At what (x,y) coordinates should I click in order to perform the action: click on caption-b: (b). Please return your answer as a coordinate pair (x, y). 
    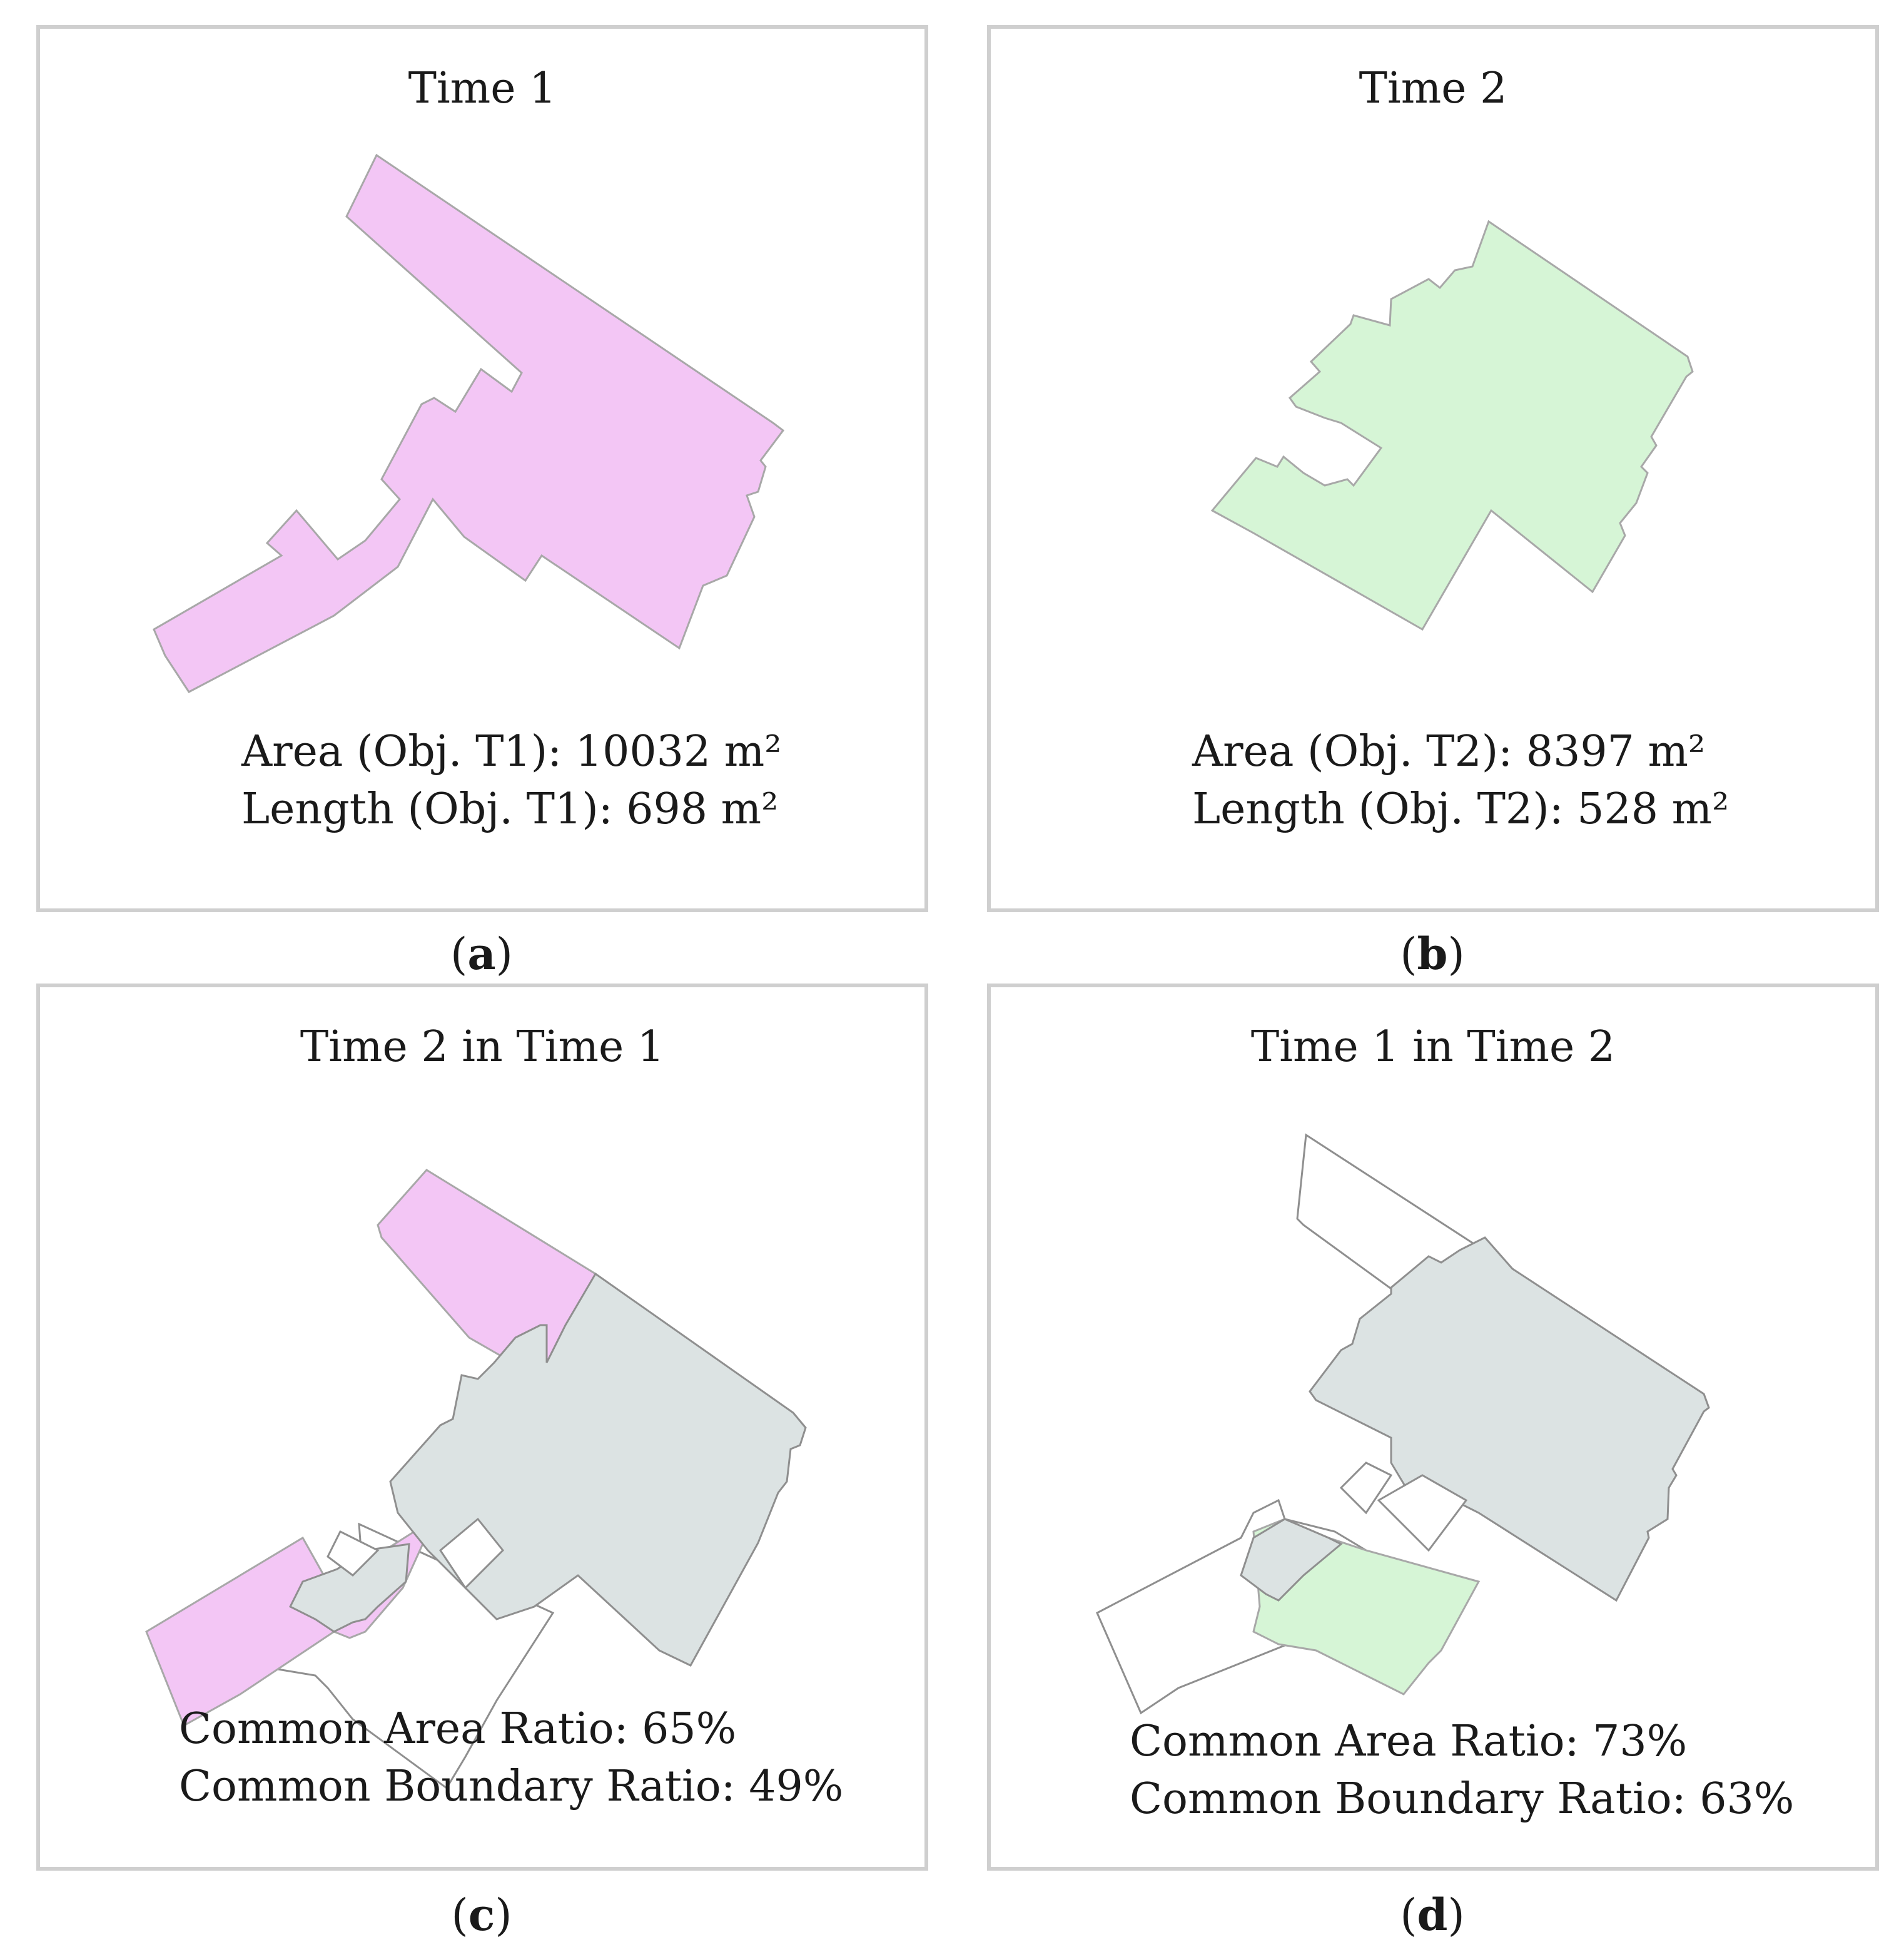
    Looking at the image, I should click on (1432, 954).